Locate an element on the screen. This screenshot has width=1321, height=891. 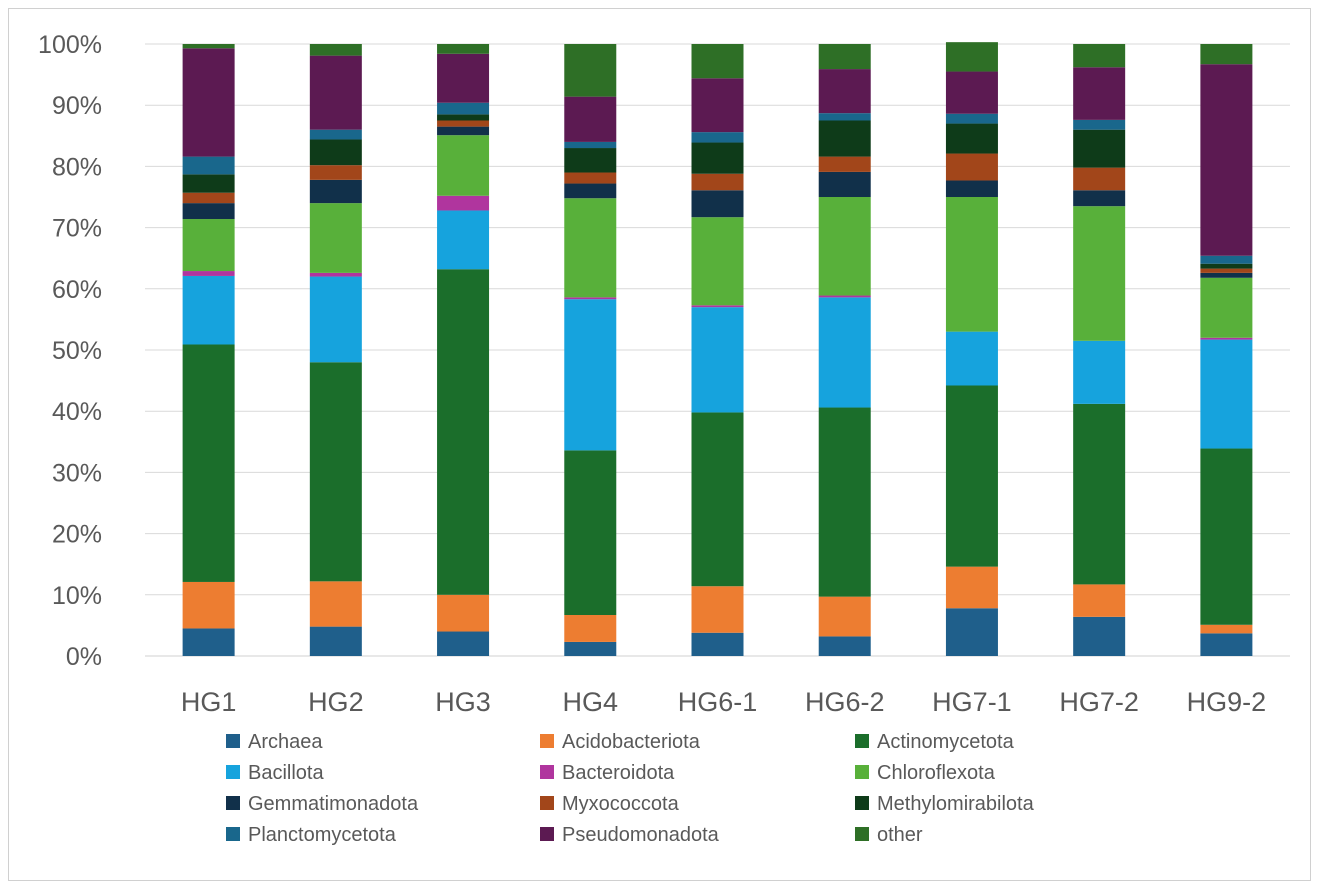
bar-segment-methylomirabilota-hg3 is located at coordinates (463, 117).